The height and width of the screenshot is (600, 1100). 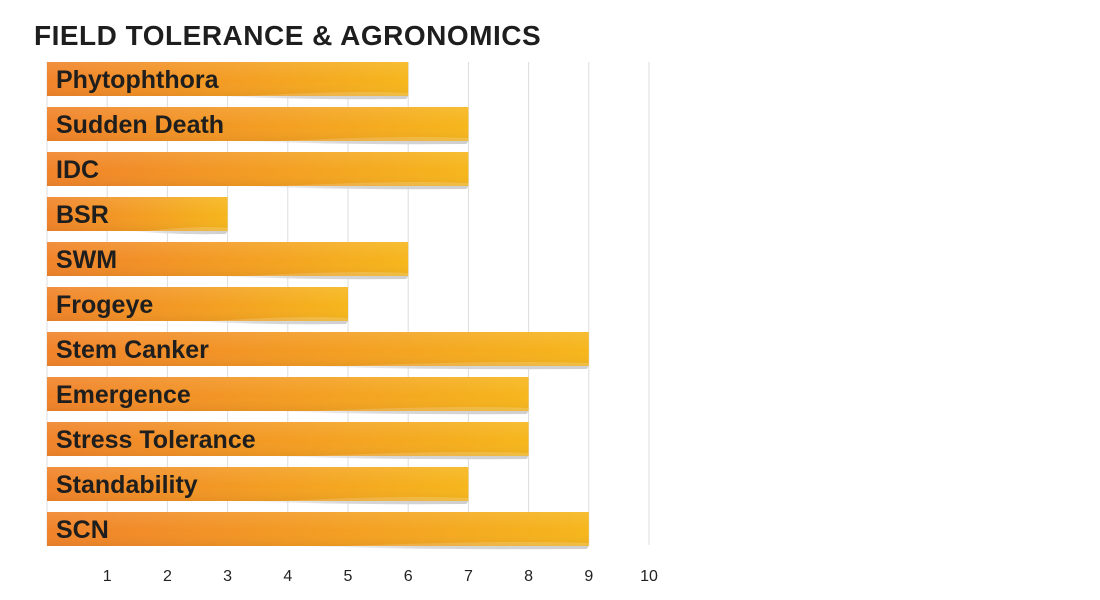 What do you see at coordinates (649, 576) in the screenshot?
I see `x-tick-label: 10` at bounding box center [649, 576].